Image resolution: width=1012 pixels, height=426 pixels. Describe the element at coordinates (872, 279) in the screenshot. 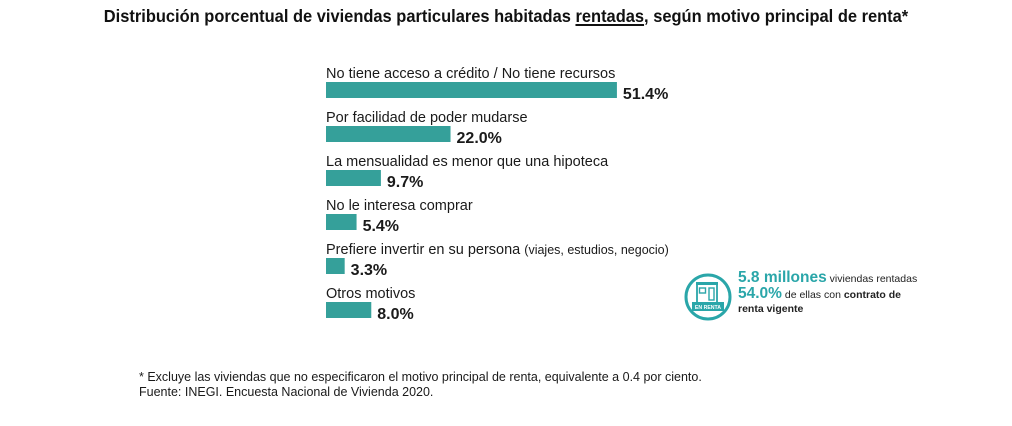

I see `callout-total-label: viviendas rentadas` at that location.